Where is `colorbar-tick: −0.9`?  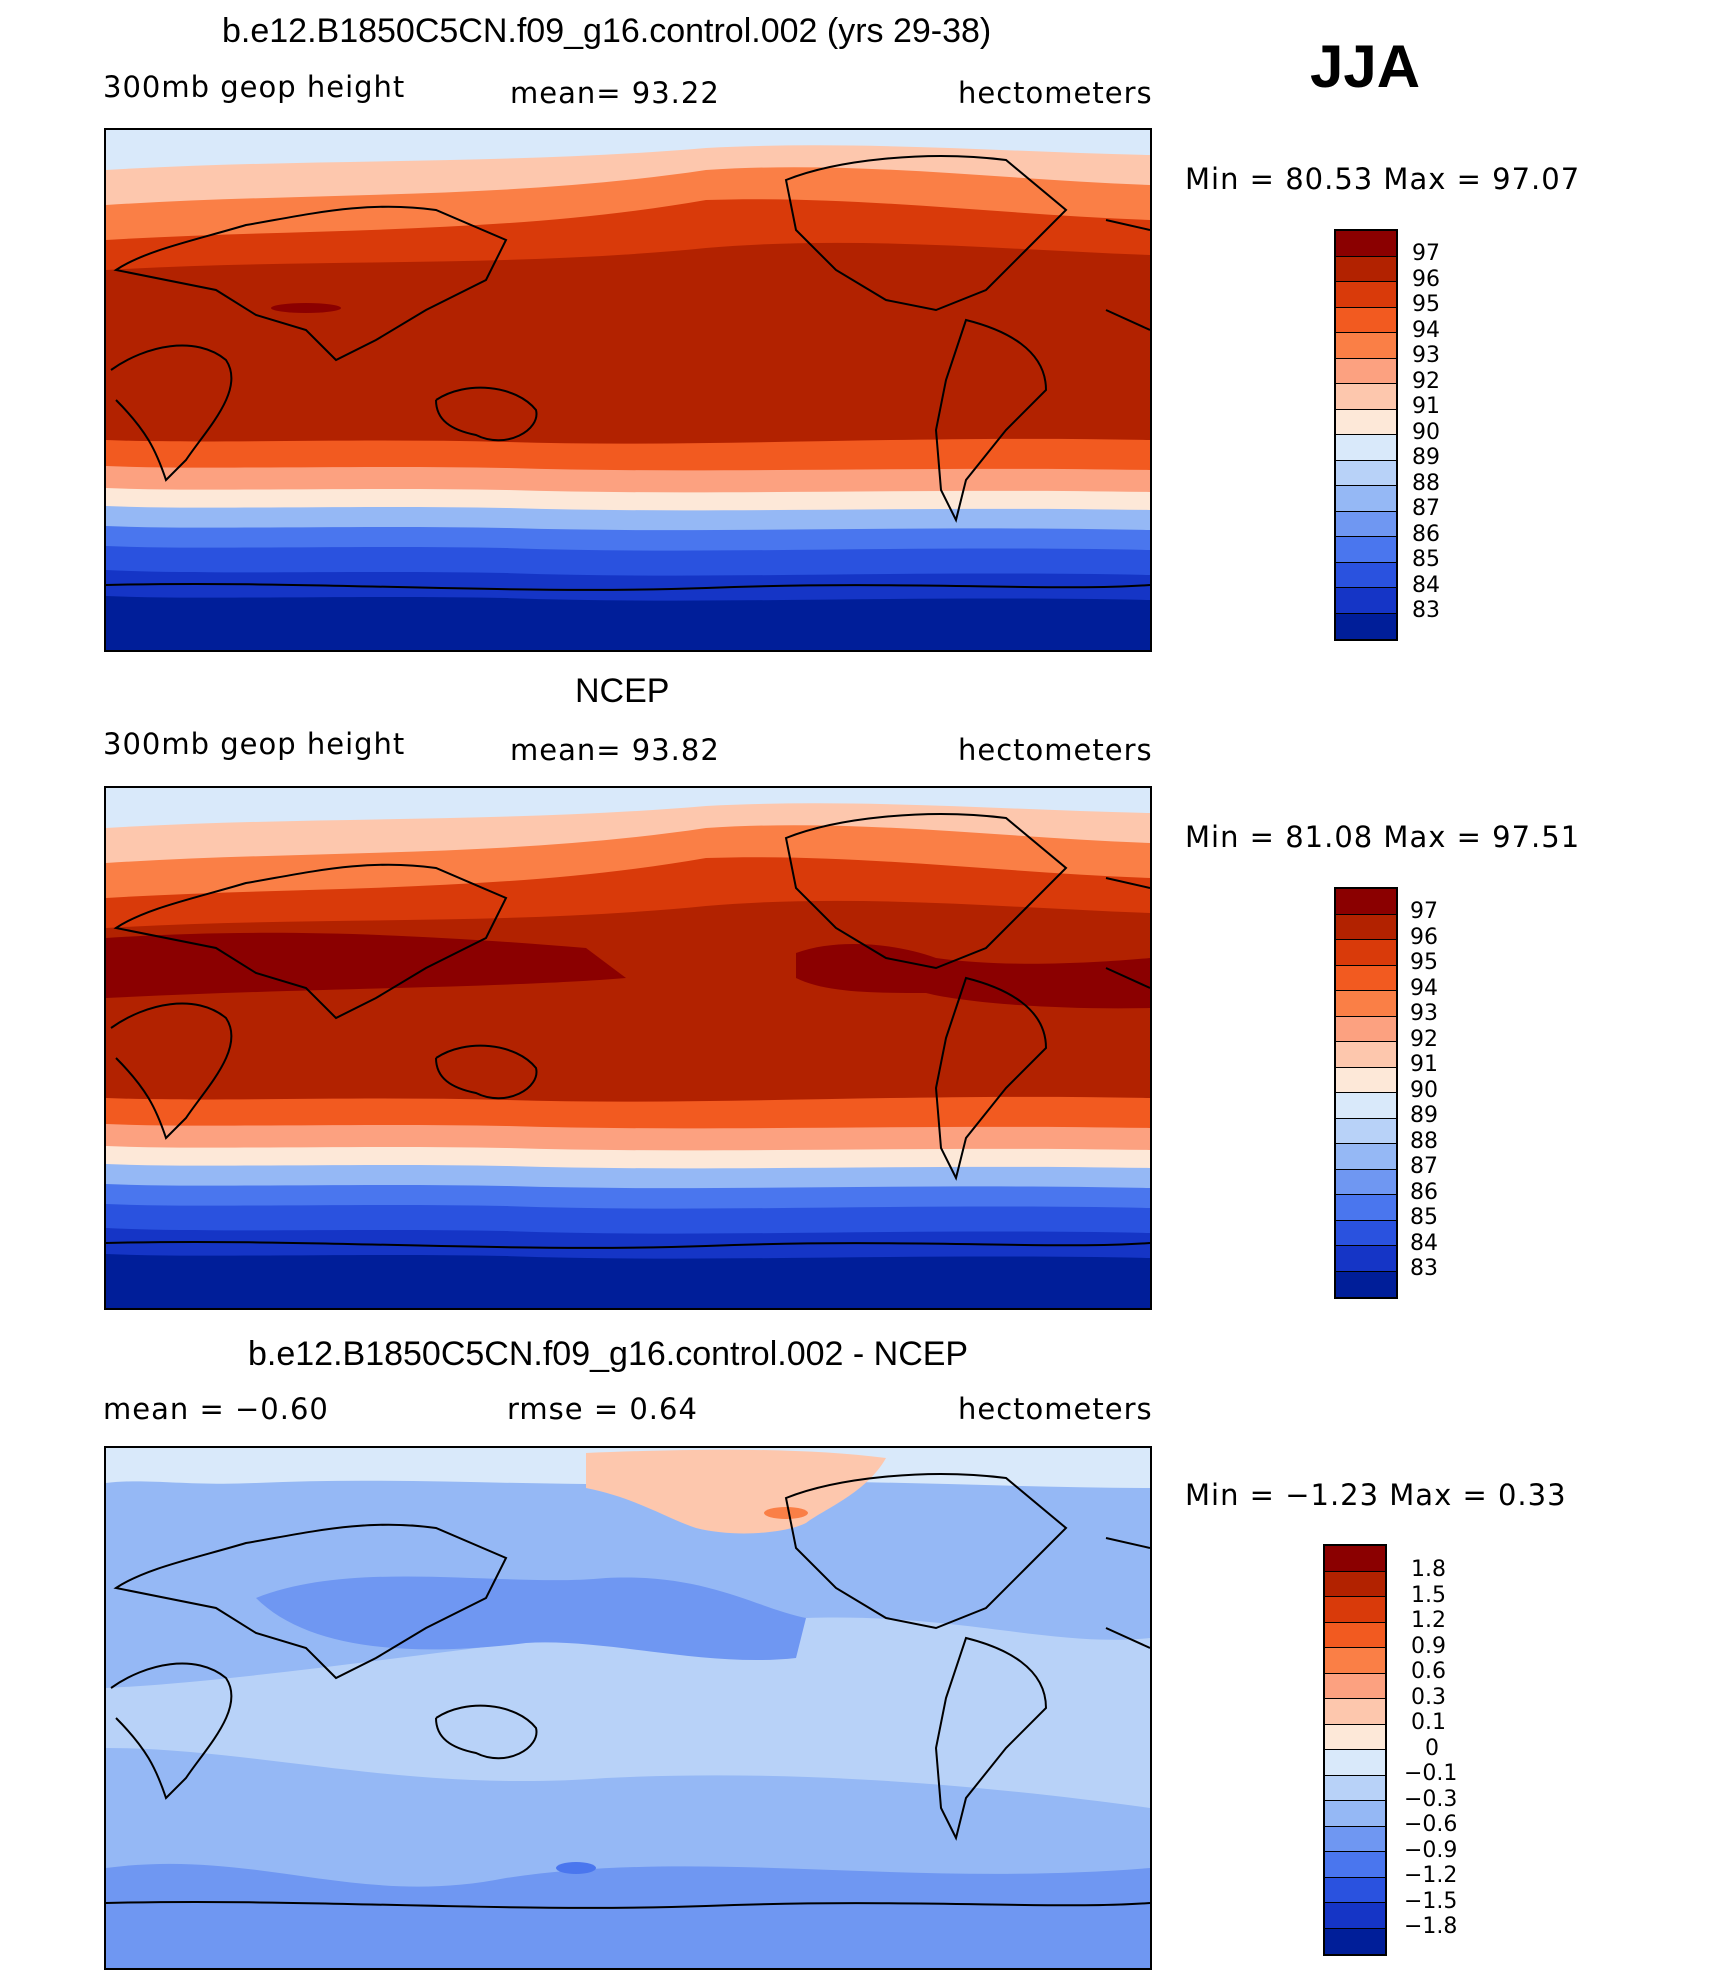
colorbar-tick: −0.9 is located at coordinates (1431, 1850).